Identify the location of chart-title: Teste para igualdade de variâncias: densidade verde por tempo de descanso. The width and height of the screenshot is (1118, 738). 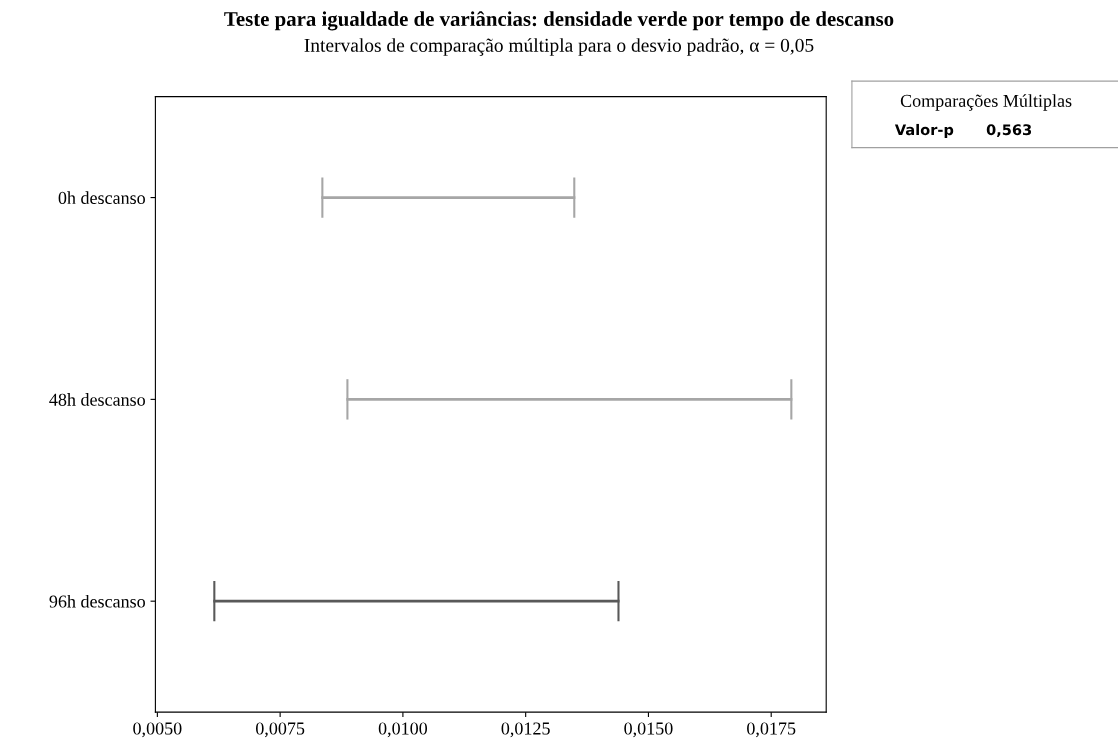
(559, 21).